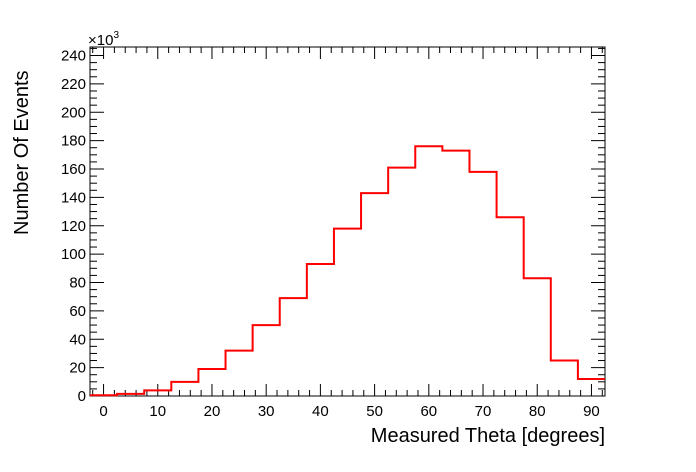 Image resolution: width=696 pixels, height=472 pixels. What do you see at coordinates (73, 112) in the screenshot?
I see `y-tick-label: 200` at bounding box center [73, 112].